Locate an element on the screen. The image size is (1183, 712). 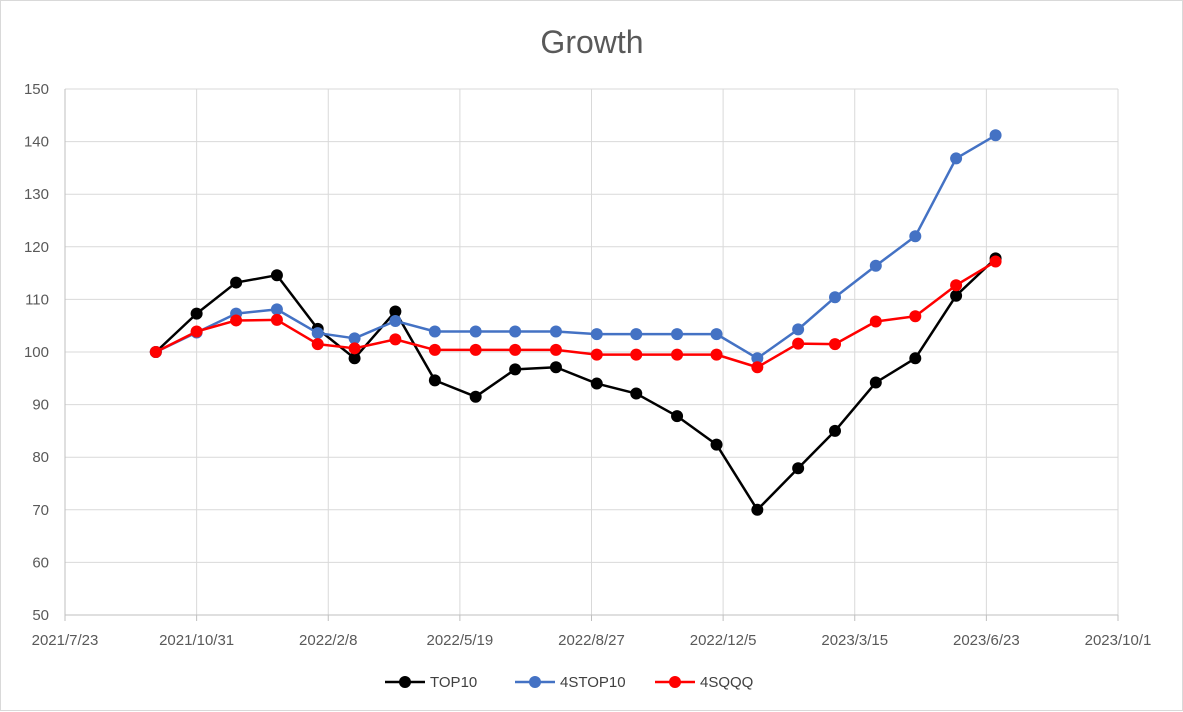
y-tick-label: 50 is located at coordinates (40, 615).